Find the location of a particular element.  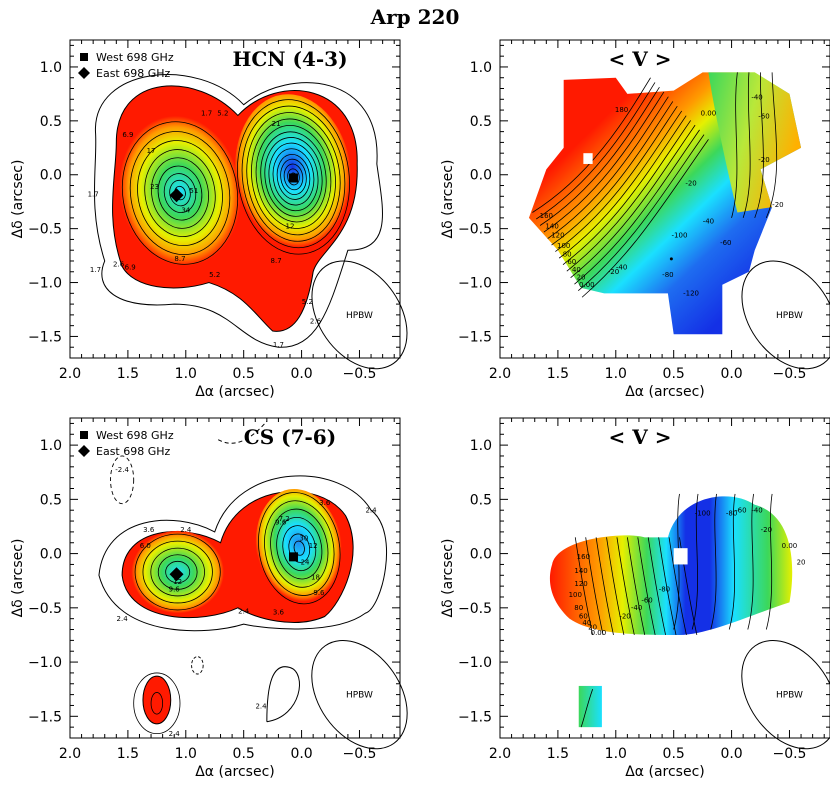

contour-label: 21 is located at coordinates (276, 124).